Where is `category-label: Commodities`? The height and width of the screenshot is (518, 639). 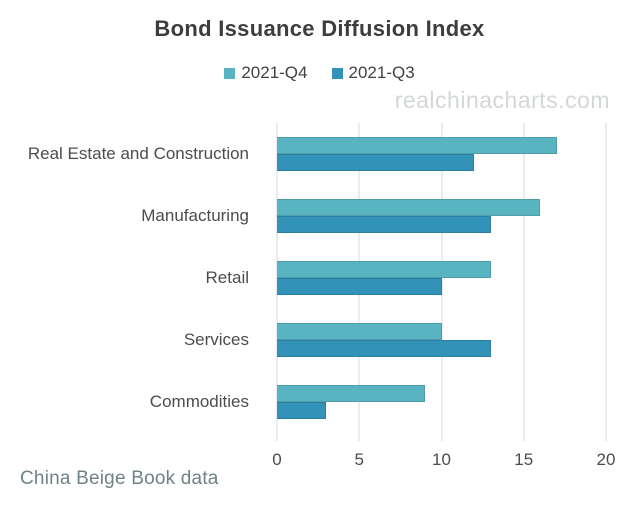 category-label: Commodities is located at coordinates (199, 401).